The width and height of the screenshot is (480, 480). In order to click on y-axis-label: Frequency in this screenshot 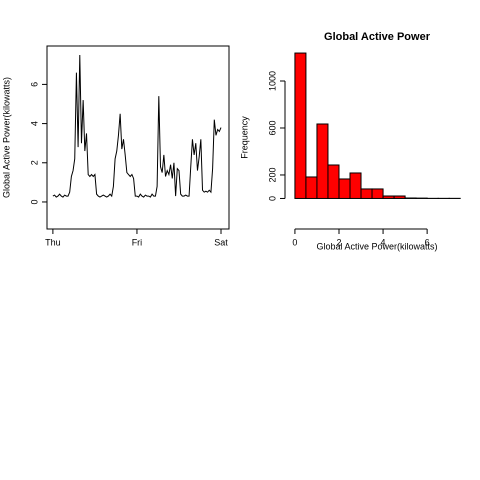, I will do `click(244, 137)`.